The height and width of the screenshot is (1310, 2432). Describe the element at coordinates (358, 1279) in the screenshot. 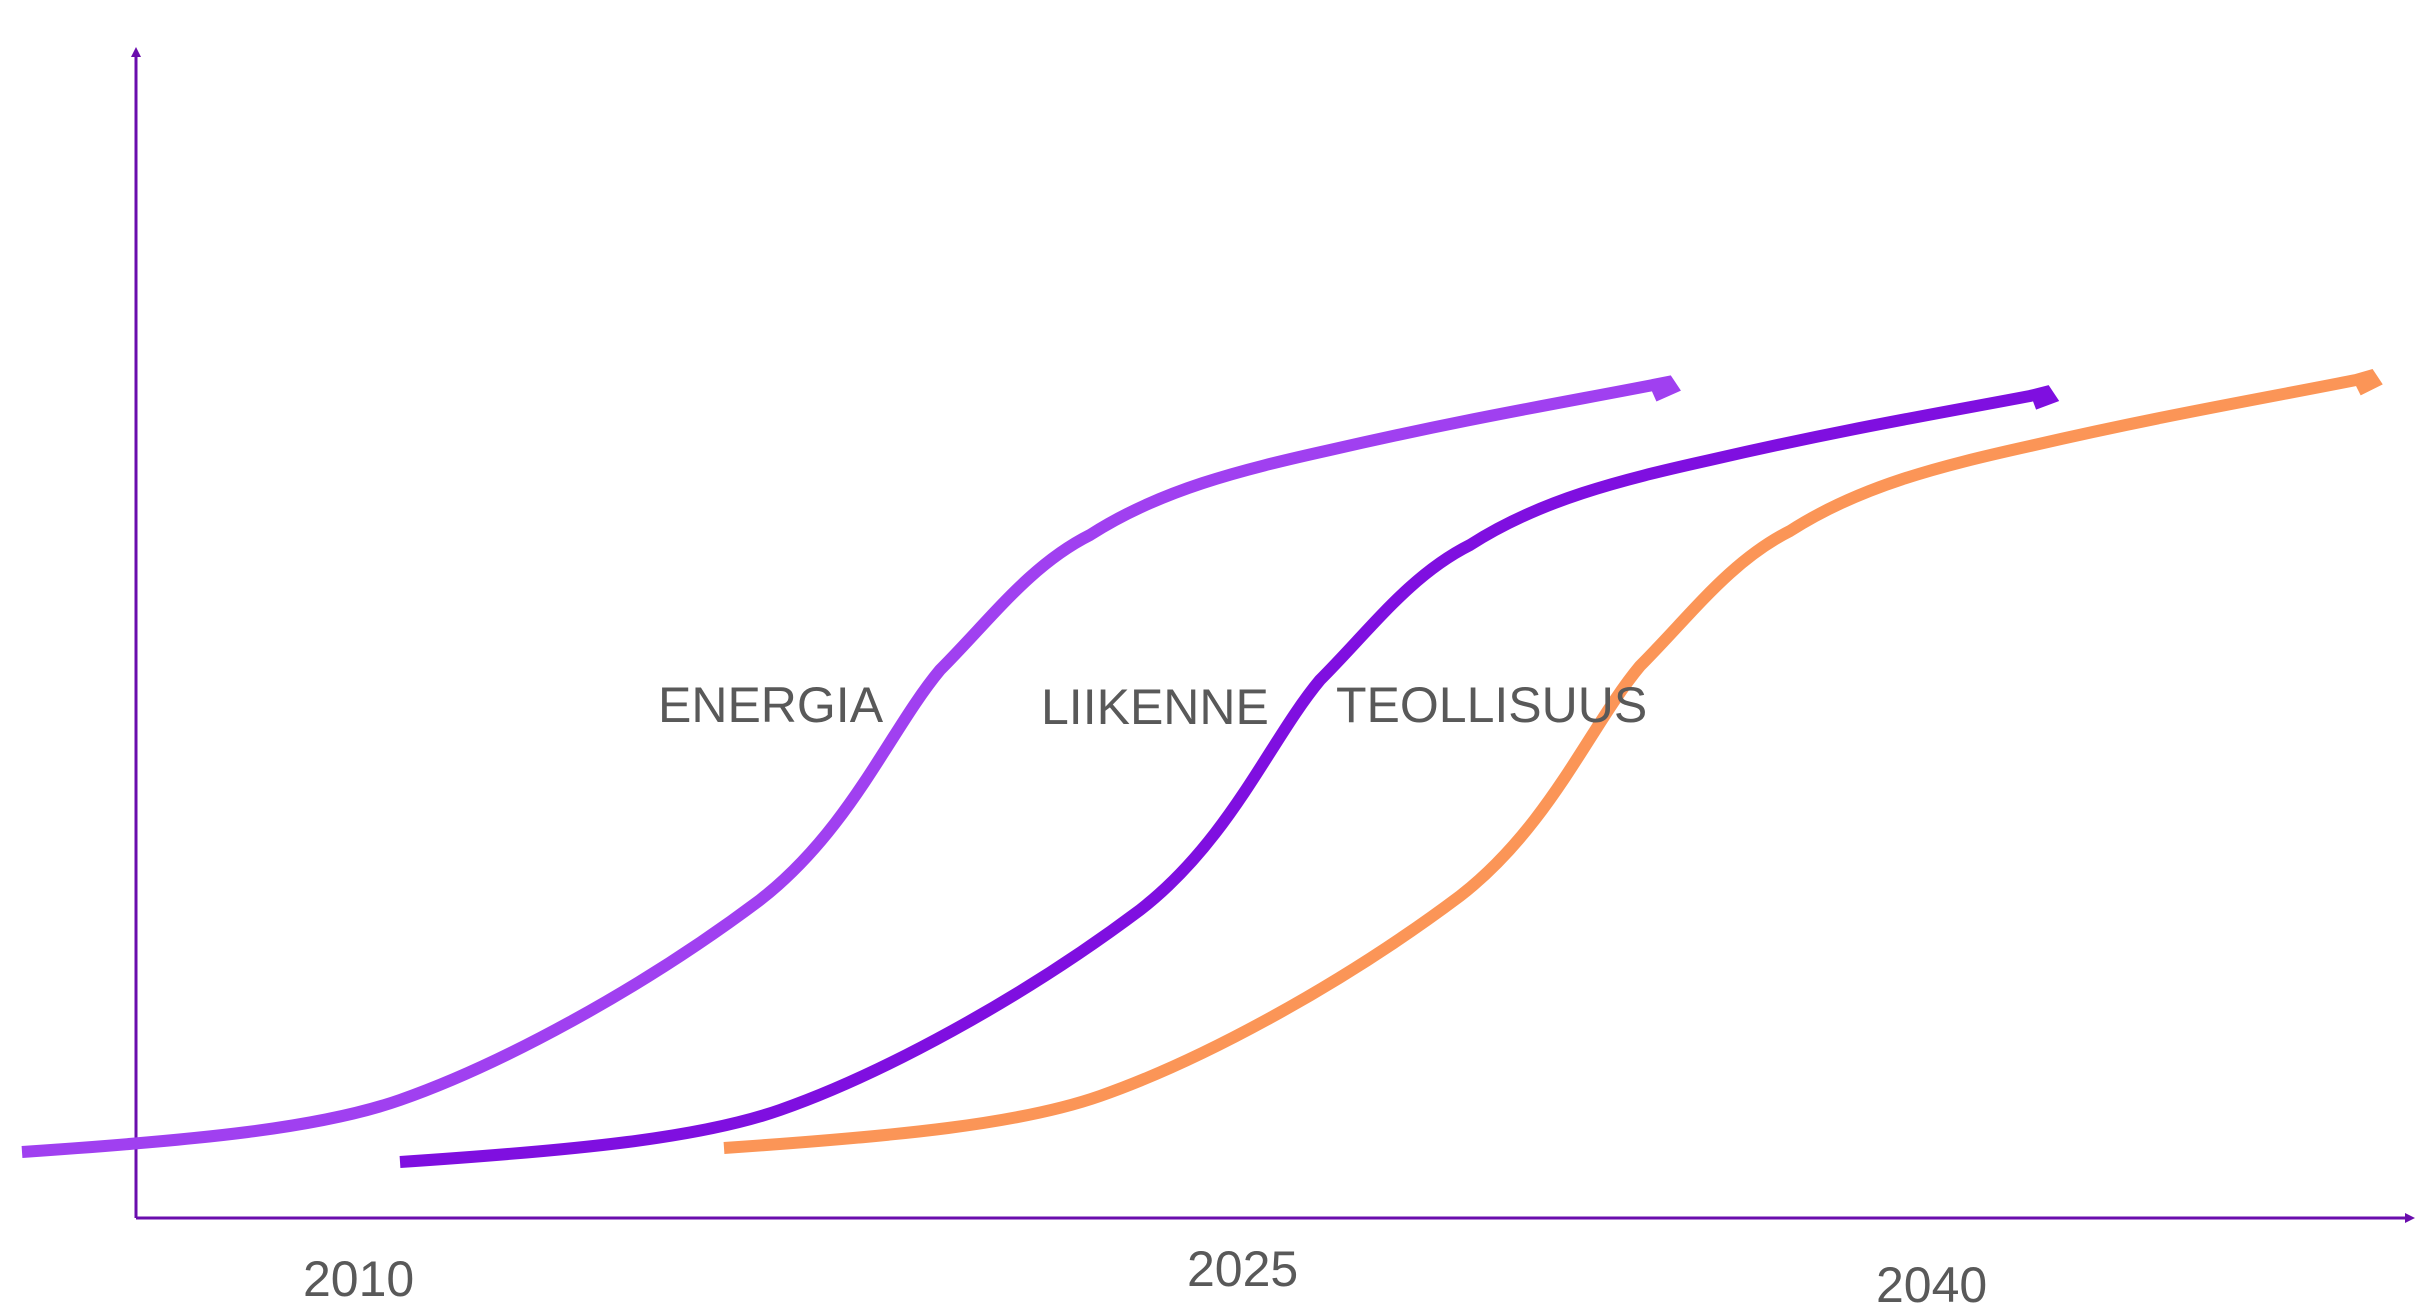

I see `x-tick-label-2010: 2010` at that location.